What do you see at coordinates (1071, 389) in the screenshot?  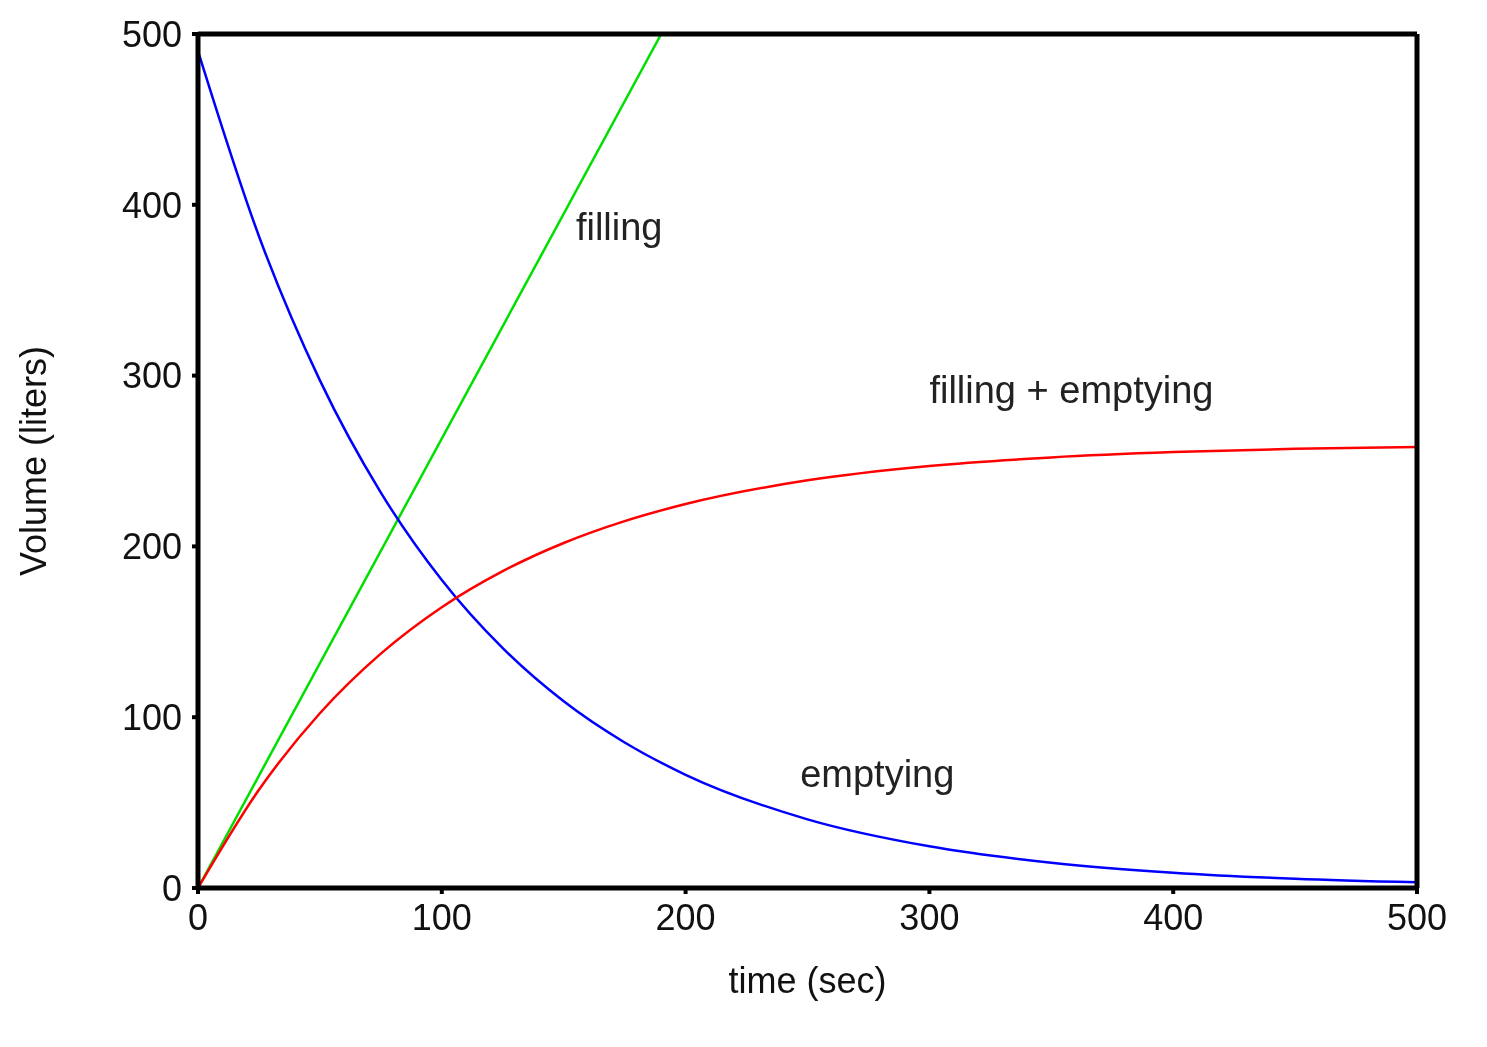 I see `series-label: filling + emptying` at bounding box center [1071, 389].